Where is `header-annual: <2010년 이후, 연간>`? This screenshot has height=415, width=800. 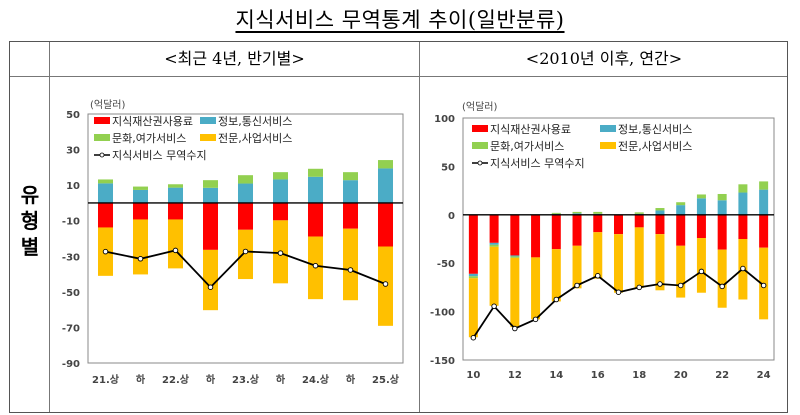 header-annual: <2010년 이후, 연간> is located at coordinates (604, 58).